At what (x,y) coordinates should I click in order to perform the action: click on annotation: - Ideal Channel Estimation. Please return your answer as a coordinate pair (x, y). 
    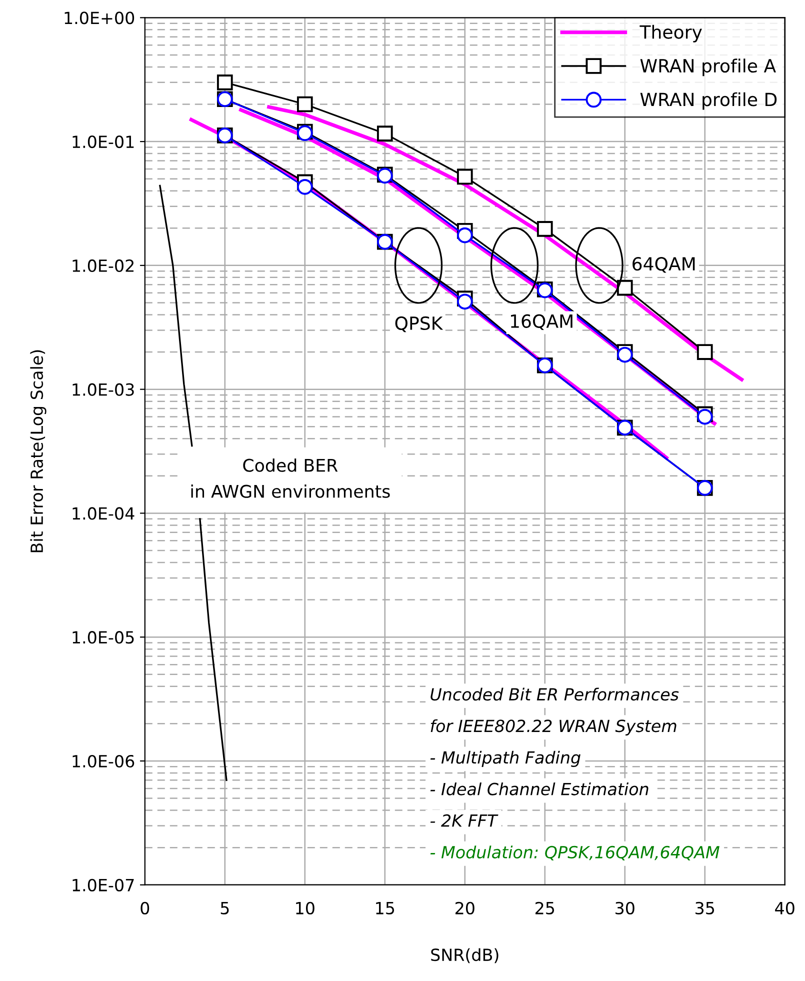
    Looking at the image, I should click on (539, 789).